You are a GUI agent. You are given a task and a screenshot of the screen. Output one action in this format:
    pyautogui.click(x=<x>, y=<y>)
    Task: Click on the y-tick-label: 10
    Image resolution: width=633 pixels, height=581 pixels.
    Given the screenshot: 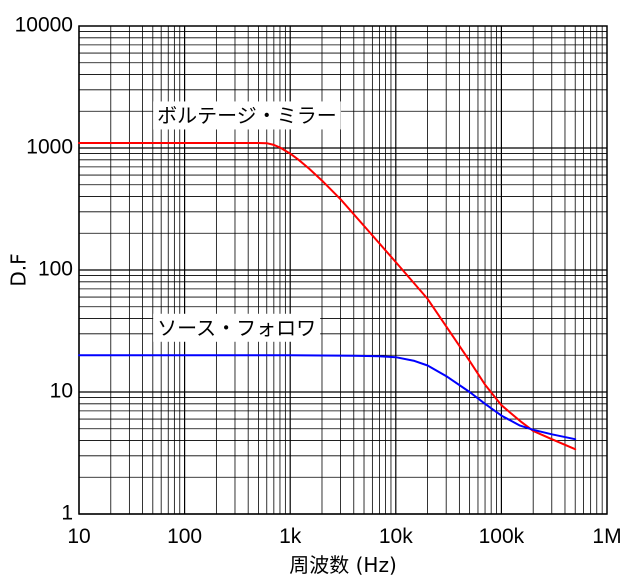 What is the action you would take?
    pyautogui.click(x=61, y=391)
    